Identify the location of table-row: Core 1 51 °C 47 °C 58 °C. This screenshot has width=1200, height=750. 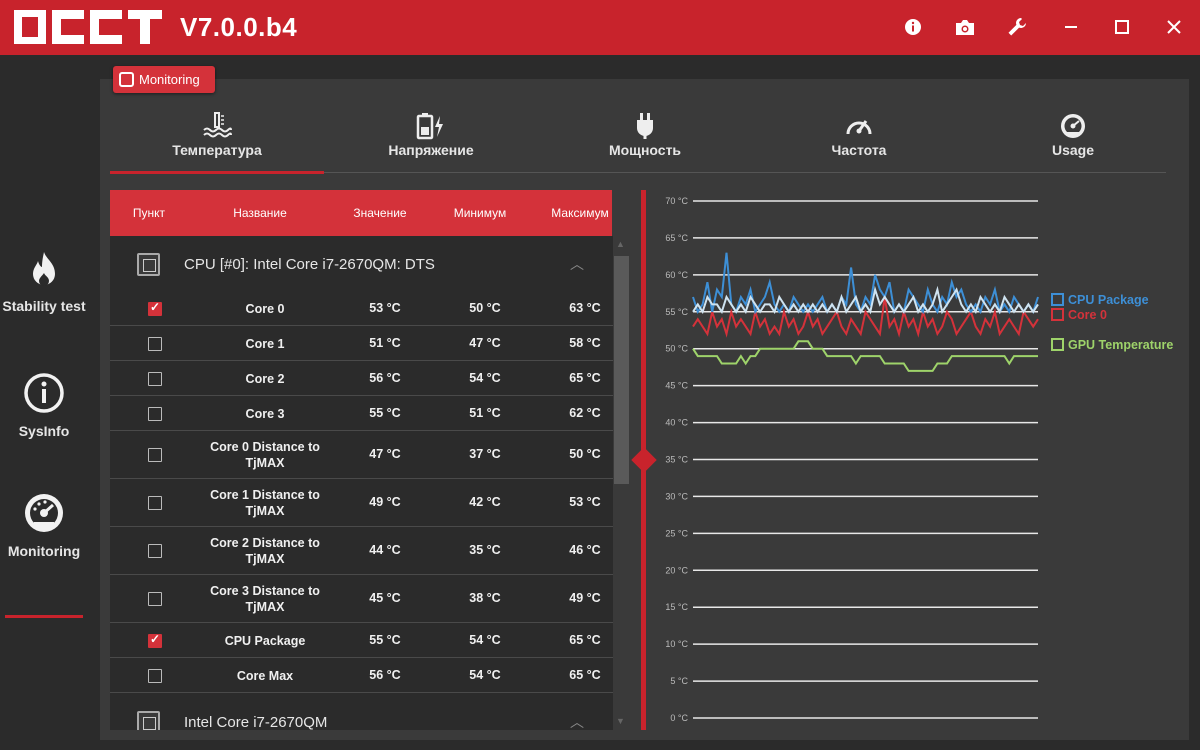
(361, 343).